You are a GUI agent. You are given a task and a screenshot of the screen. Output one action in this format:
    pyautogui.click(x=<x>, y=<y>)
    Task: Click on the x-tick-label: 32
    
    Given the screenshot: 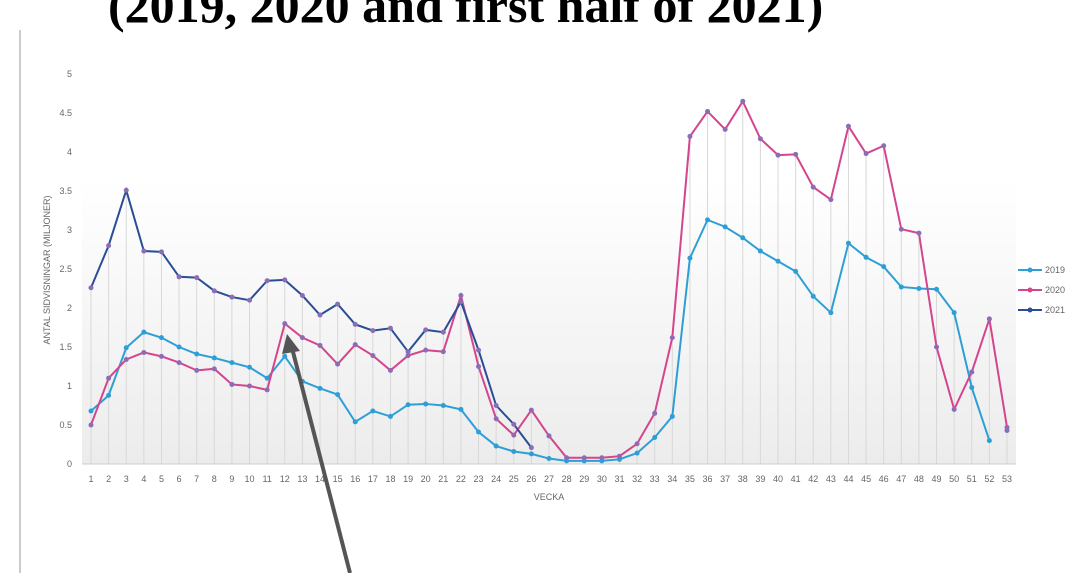 What is the action you would take?
    pyautogui.click(x=637, y=479)
    